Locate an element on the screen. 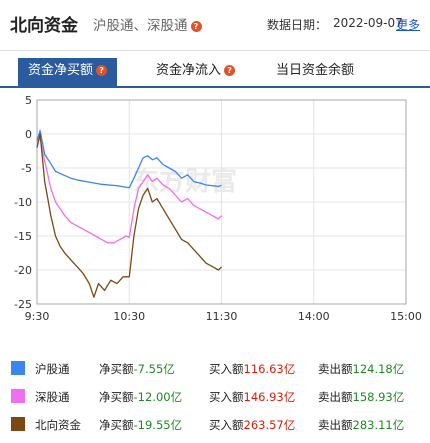 This screenshot has height=443, width=430. buy-amount: 买入额116.63亿 is located at coordinates (252, 369).